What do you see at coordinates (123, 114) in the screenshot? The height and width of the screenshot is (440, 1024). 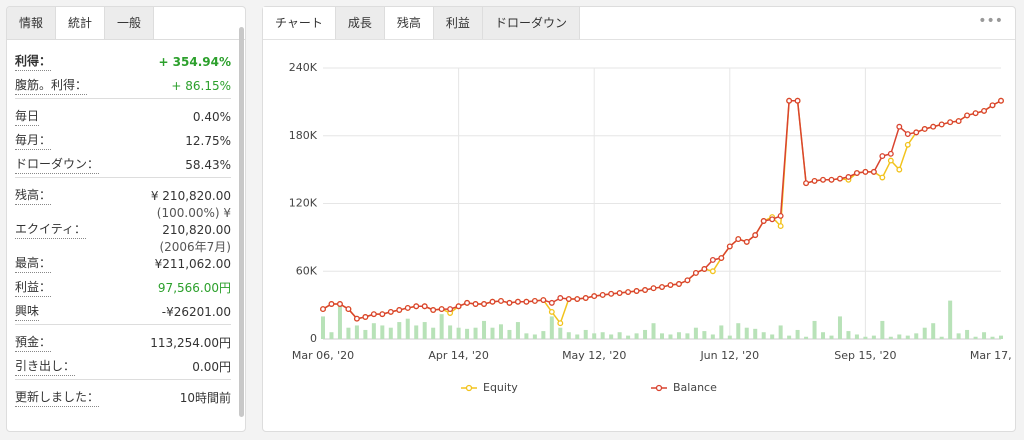 I see `stat-row: 毎日 0.40%` at bounding box center [123, 114].